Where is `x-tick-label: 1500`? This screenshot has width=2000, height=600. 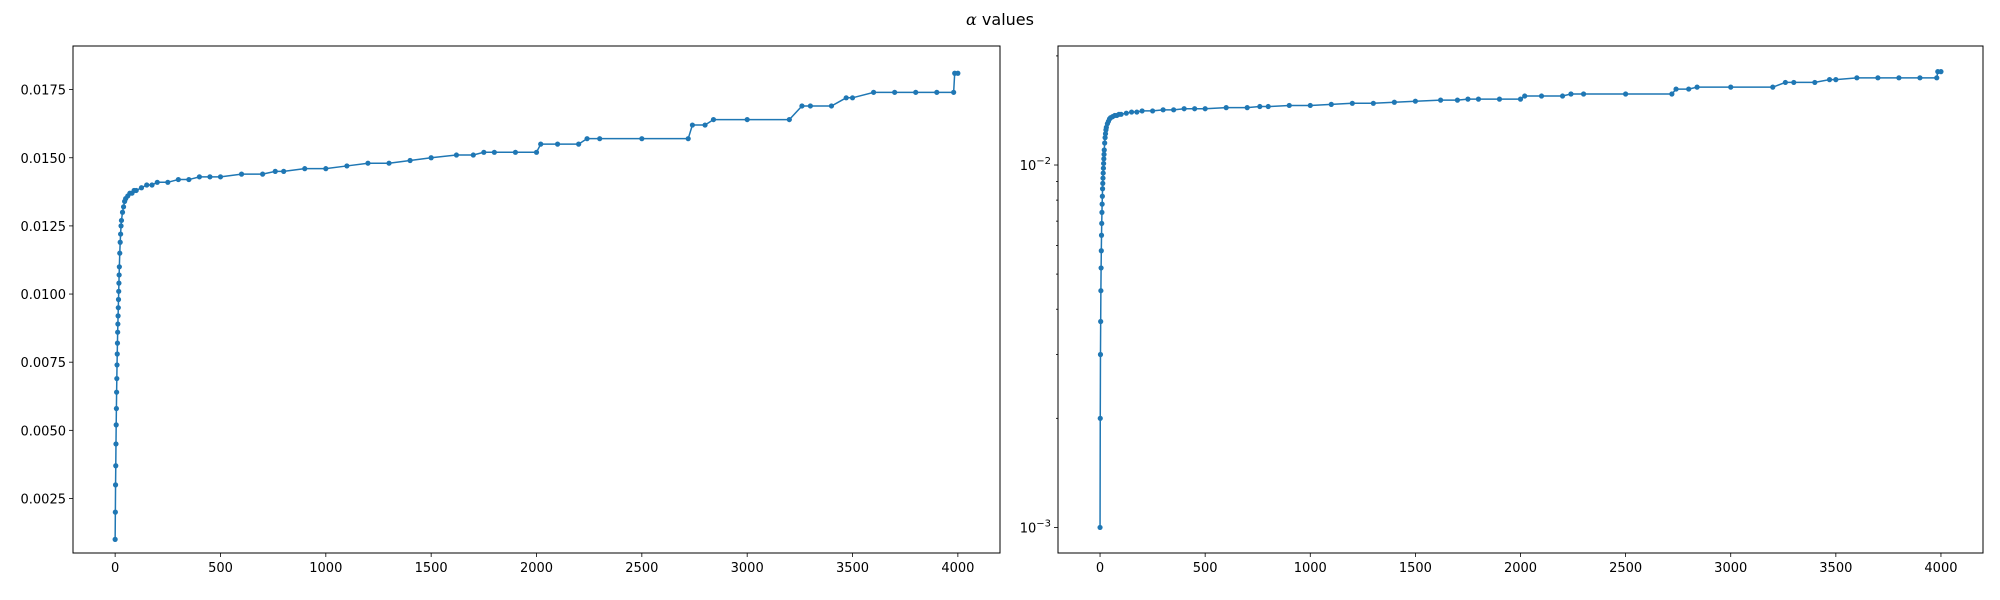
x-tick-label: 1500 is located at coordinates (1415, 568).